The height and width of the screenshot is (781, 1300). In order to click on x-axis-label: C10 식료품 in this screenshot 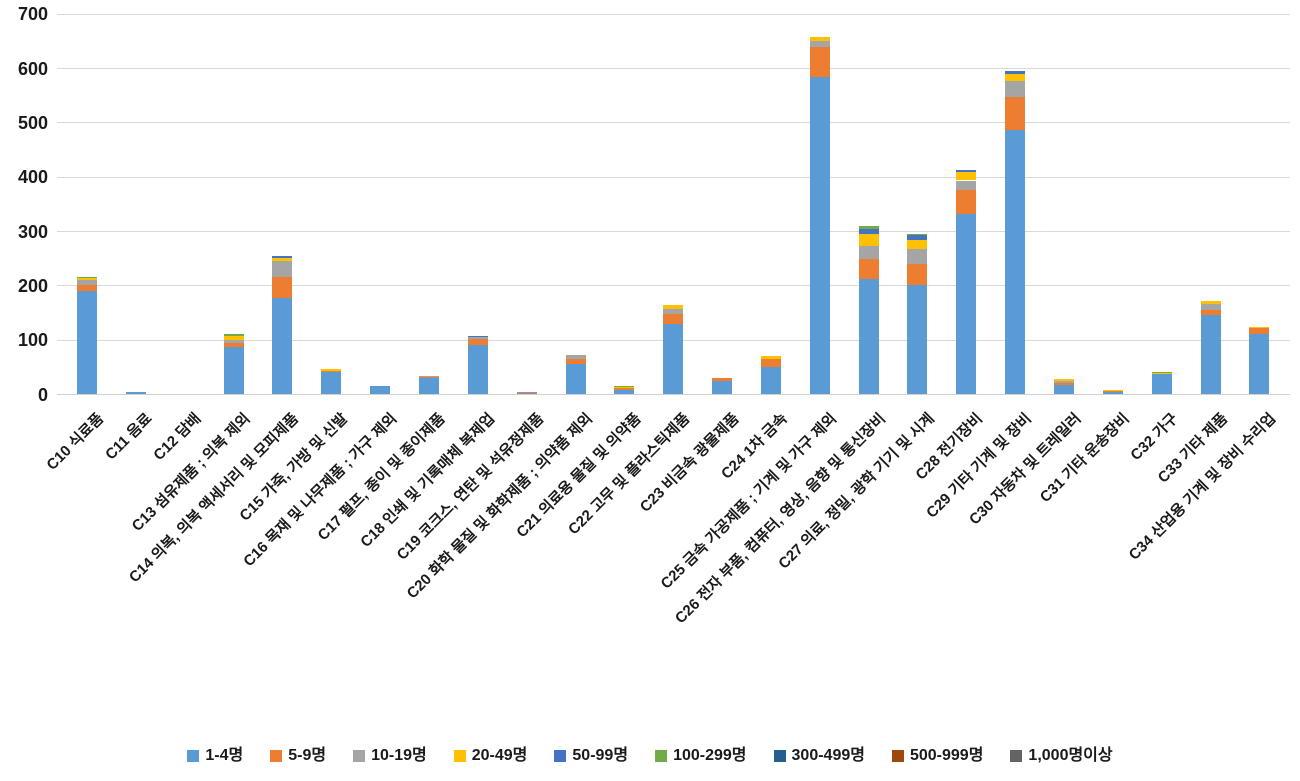, I will do `click(75, 442)`.